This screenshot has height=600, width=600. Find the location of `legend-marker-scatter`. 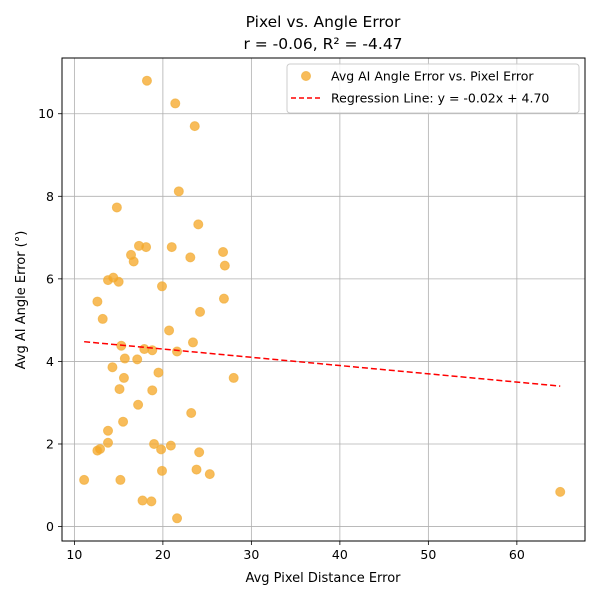

legend-marker-scatter is located at coordinates (306, 76).